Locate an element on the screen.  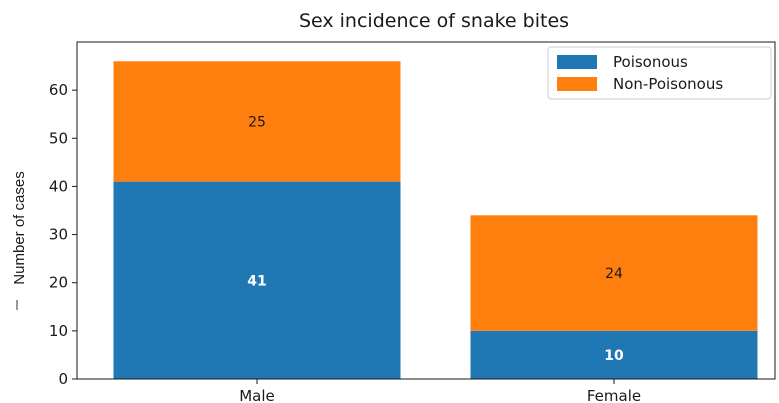
legend-swatch-poisonous is located at coordinates (577, 62).